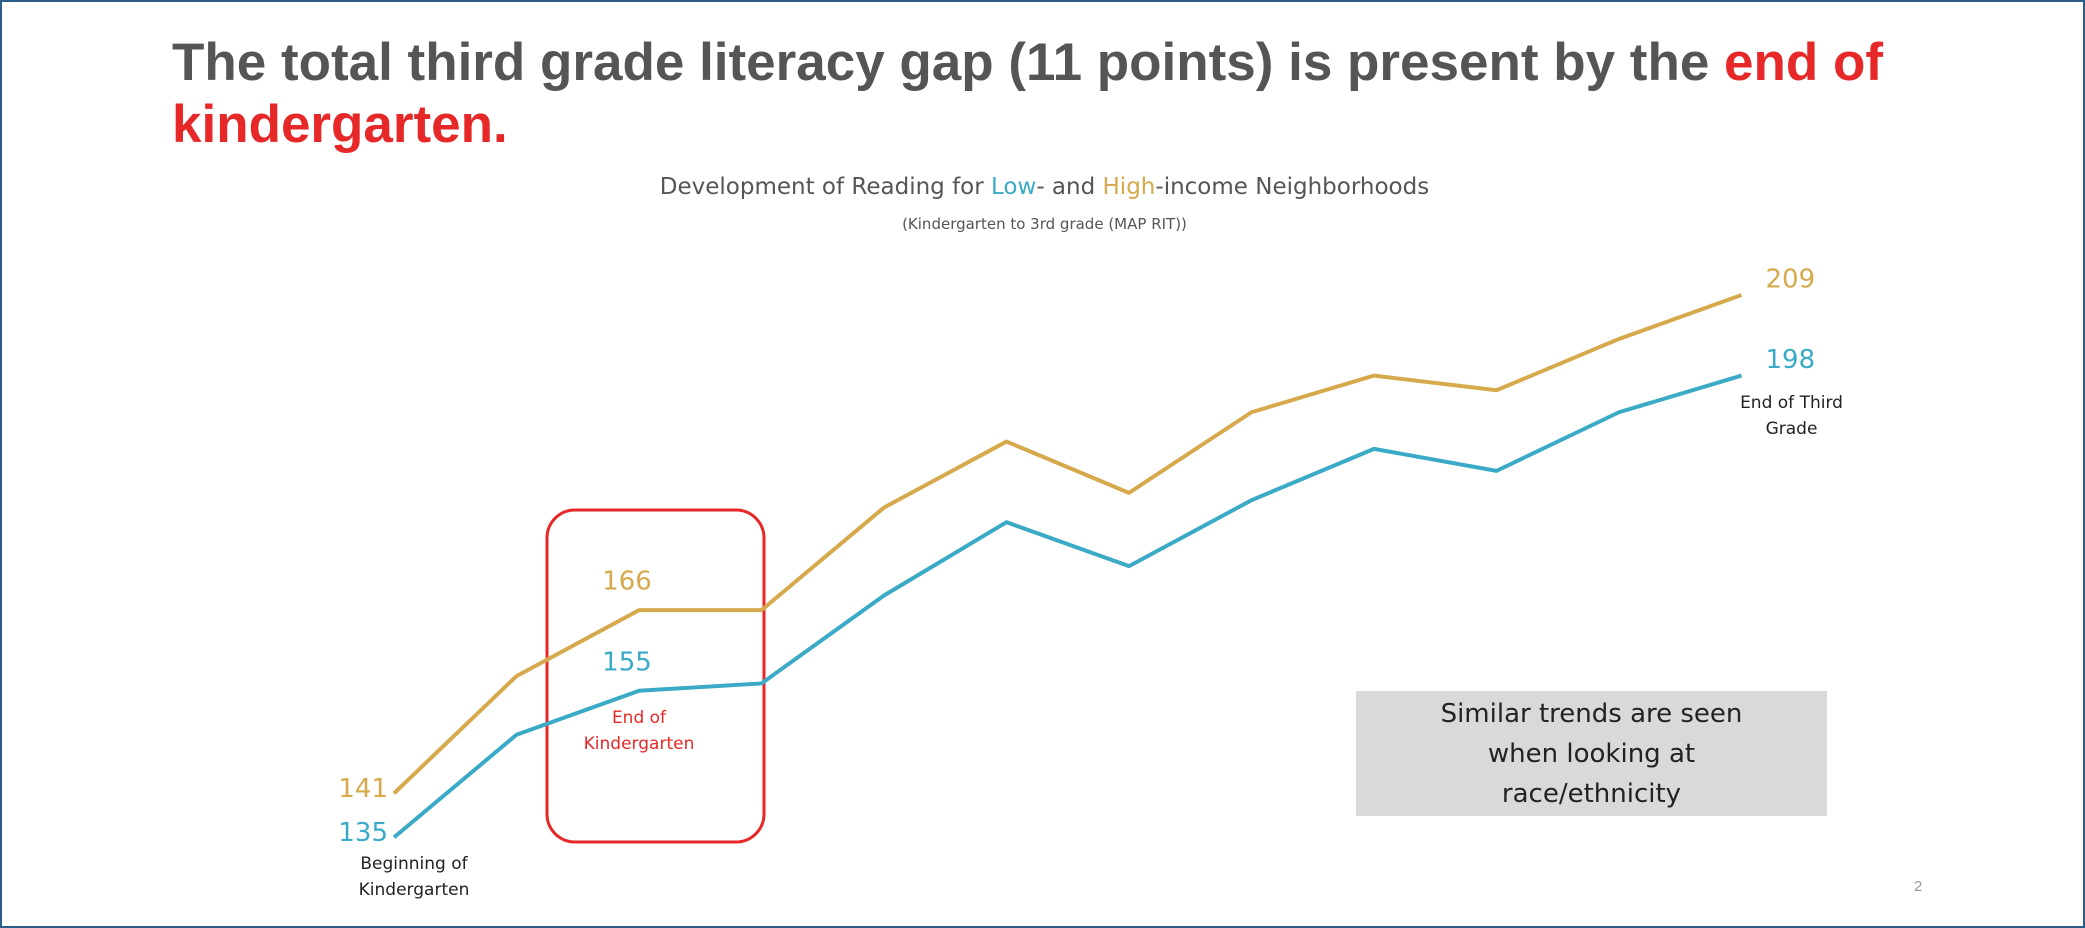  What do you see at coordinates (627, 662) in the screenshot?
I see `value-label: 155` at bounding box center [627, 662].